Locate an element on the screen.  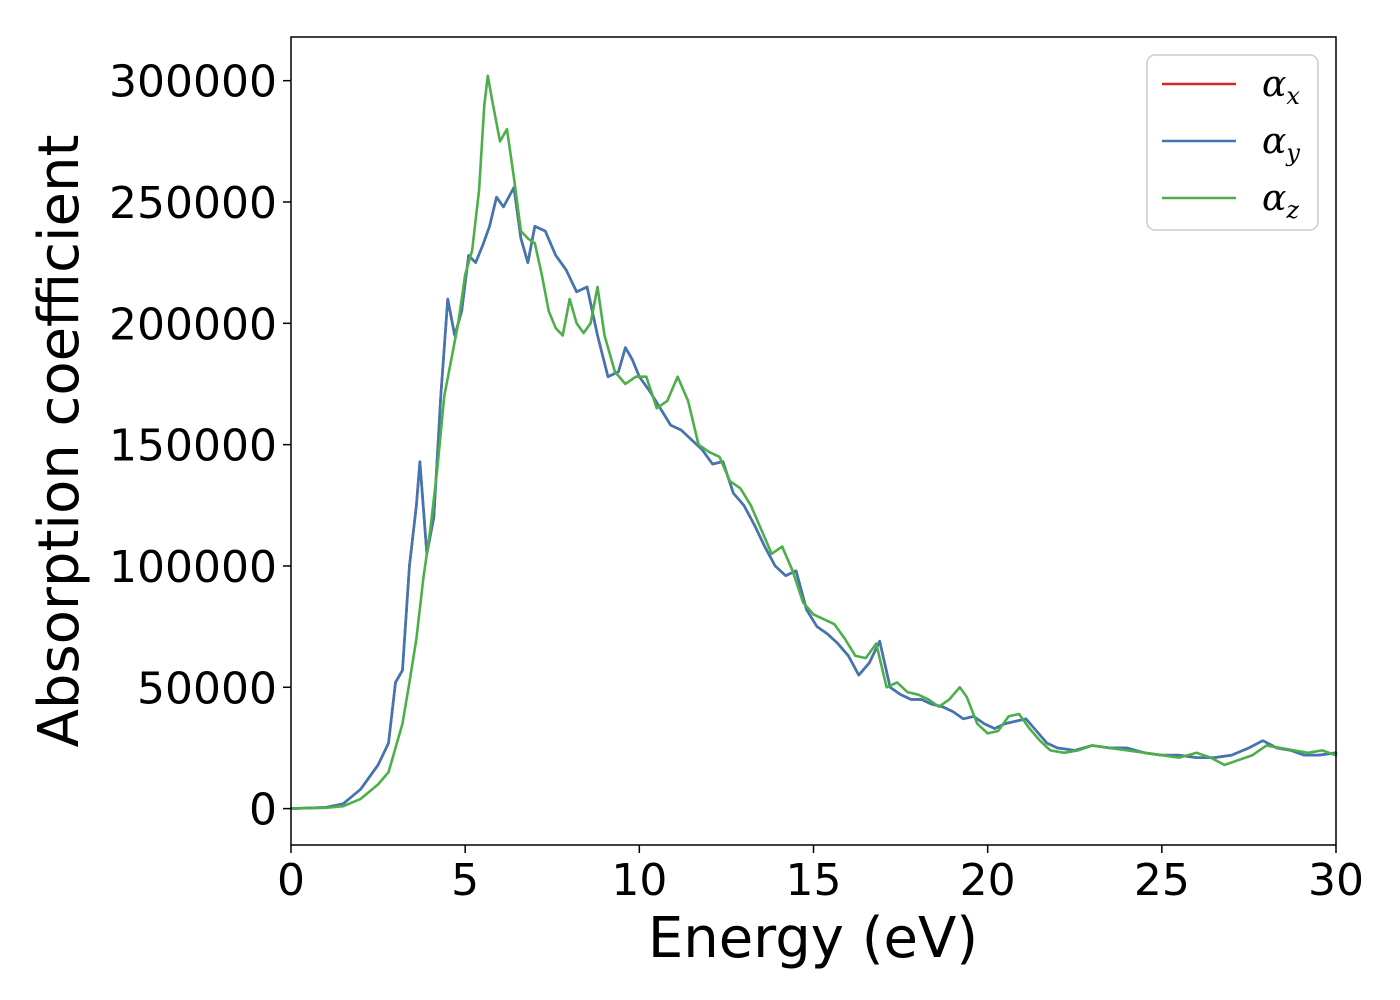
legend-label-x: αx is located at coordinates (1281, 87).